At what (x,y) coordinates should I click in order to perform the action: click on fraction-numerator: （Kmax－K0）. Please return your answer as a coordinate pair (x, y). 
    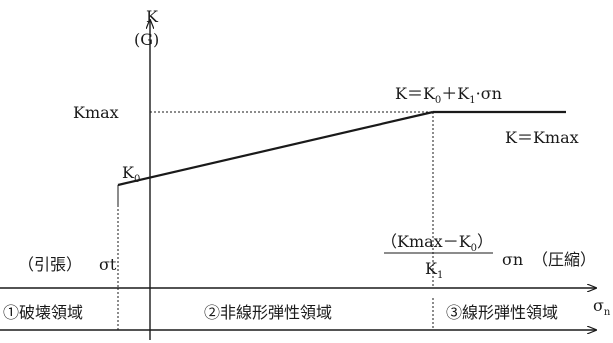
    Looking at the image, I should click on (437, 243).